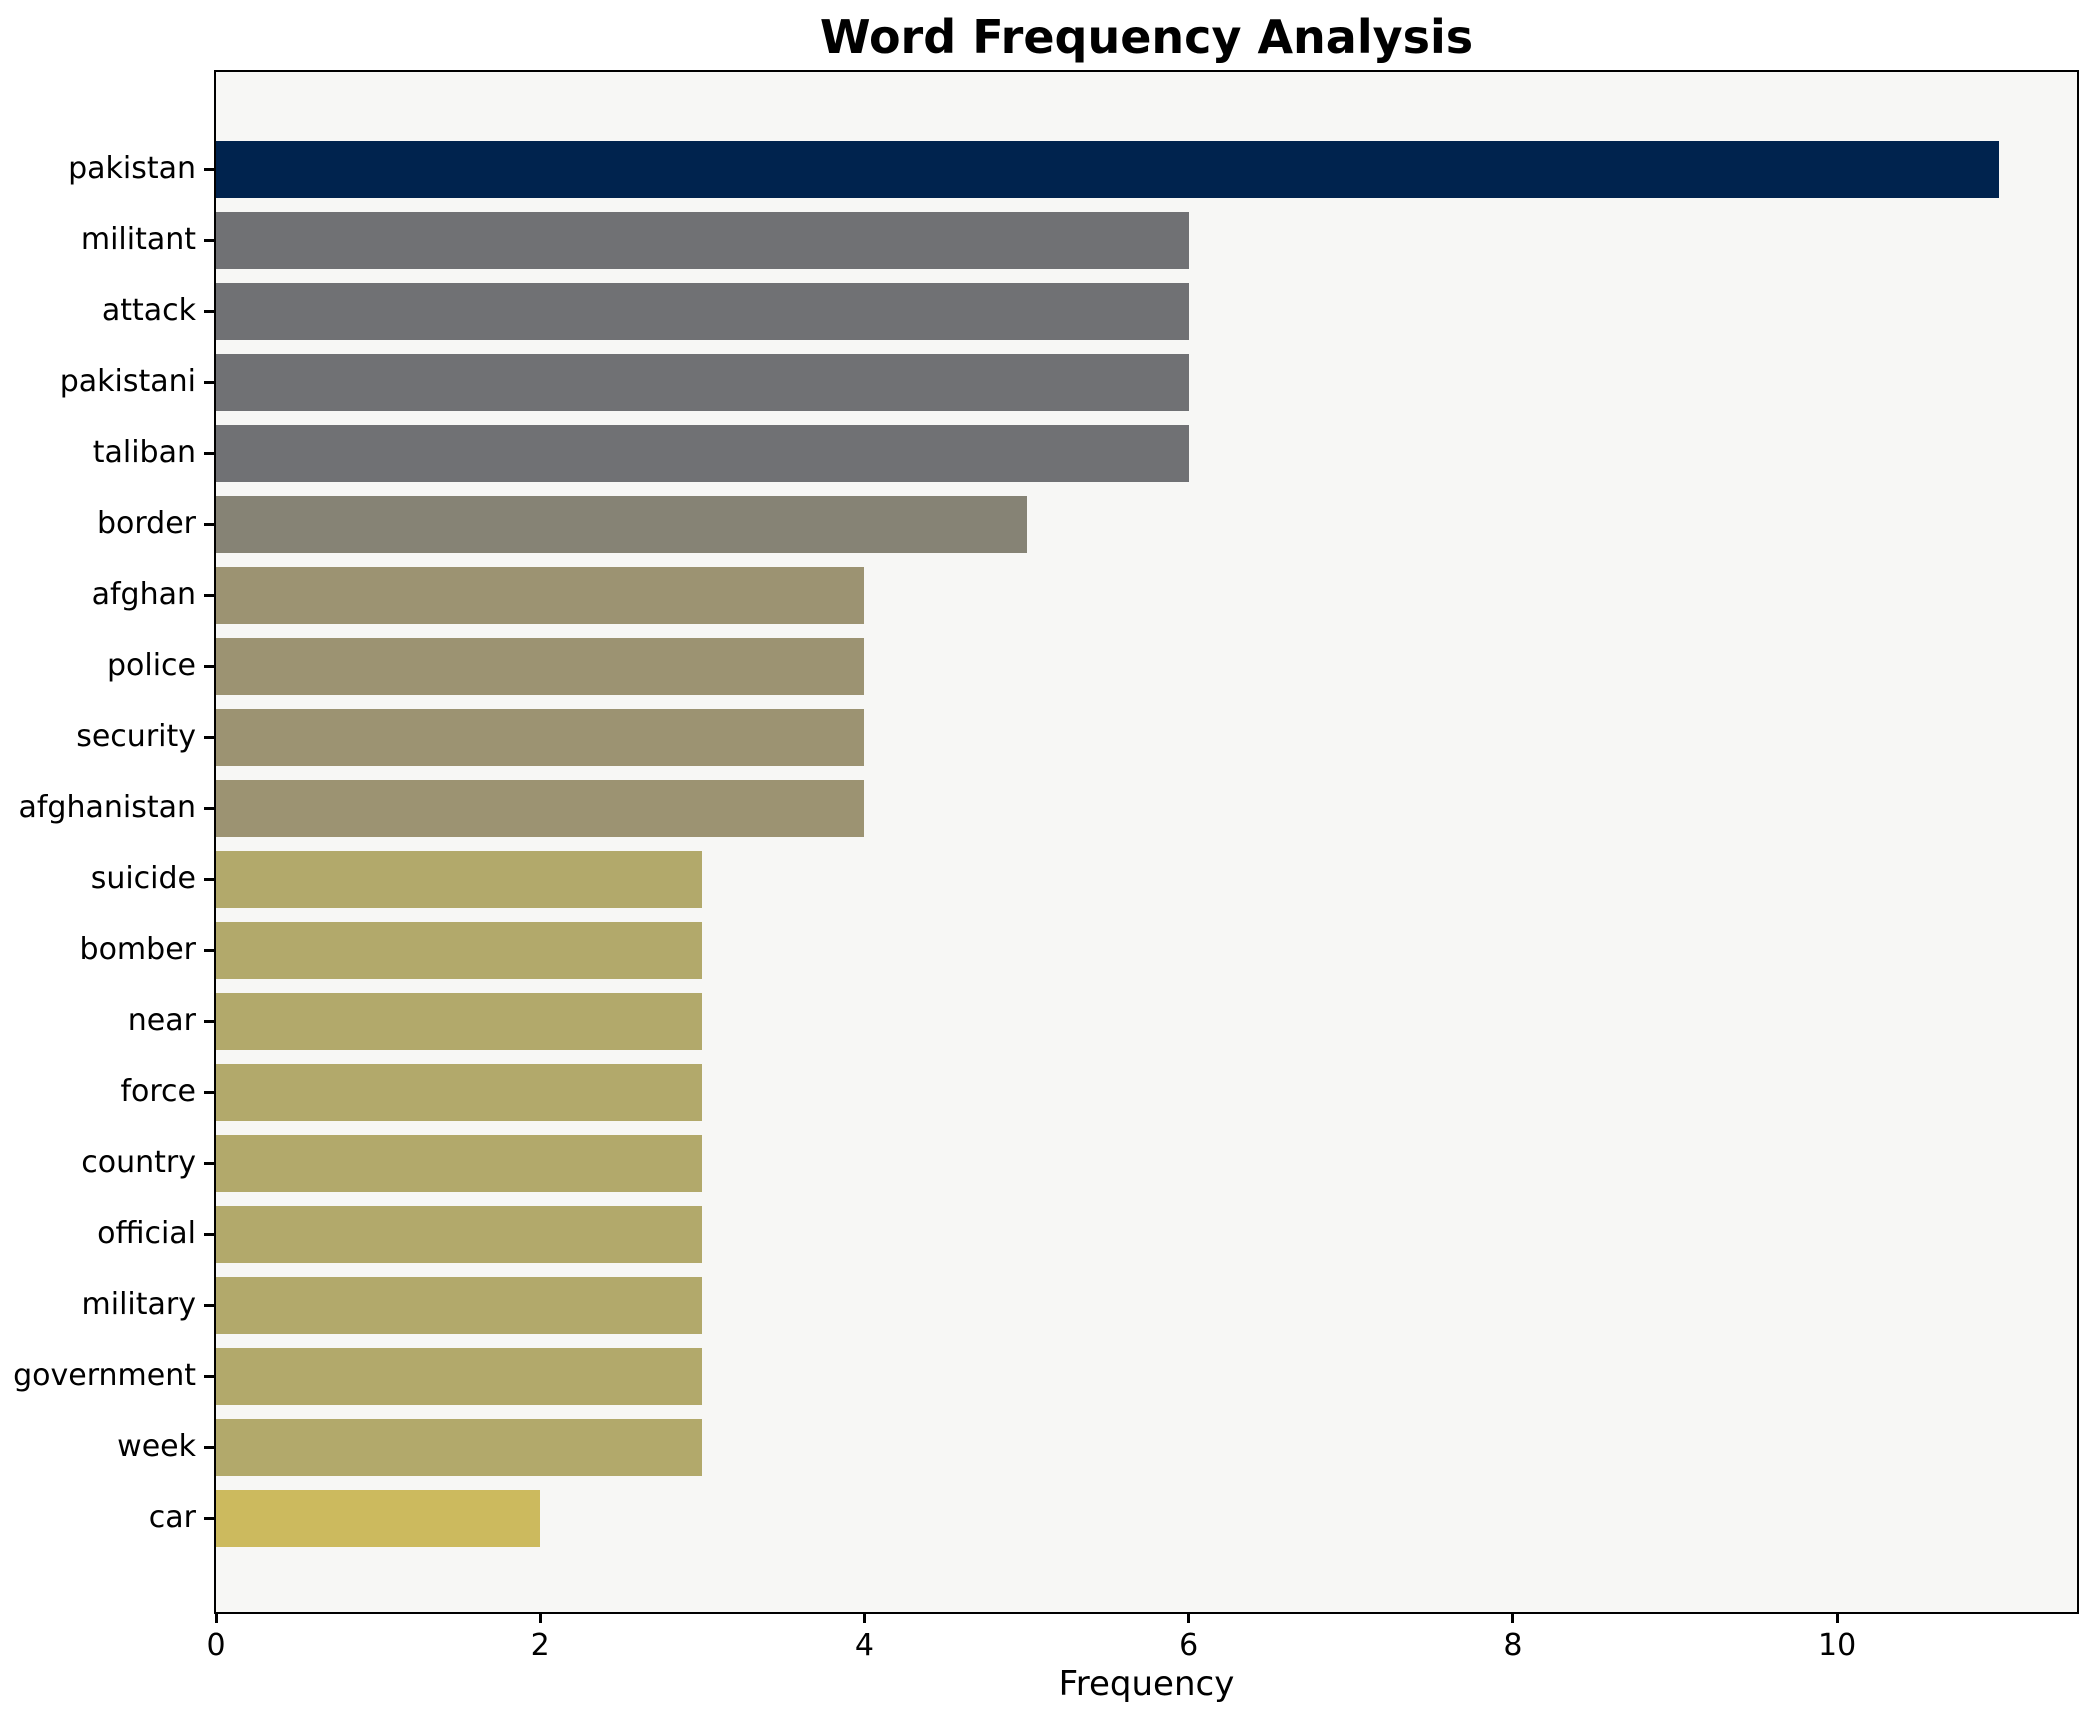 This screenshot has width=2095, height=1722. What do you see at coordinates (1189, 1645) in the screenshot?
I see `x-tick-label-6: 6` at bounding box center [1189, 1645].